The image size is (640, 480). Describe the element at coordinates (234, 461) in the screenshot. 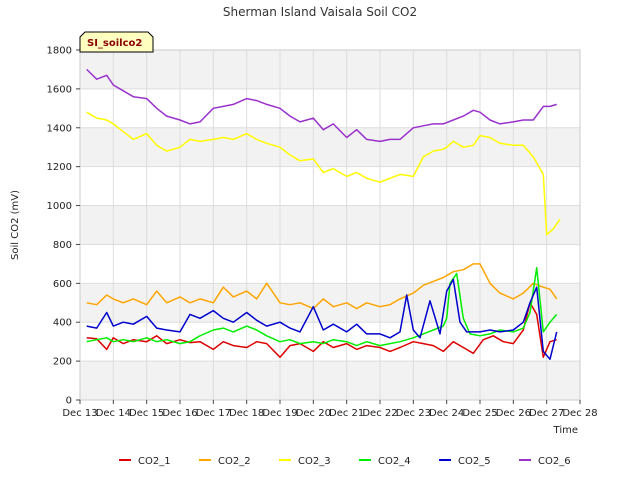

I see `legend-label: CO2_2` at that location.